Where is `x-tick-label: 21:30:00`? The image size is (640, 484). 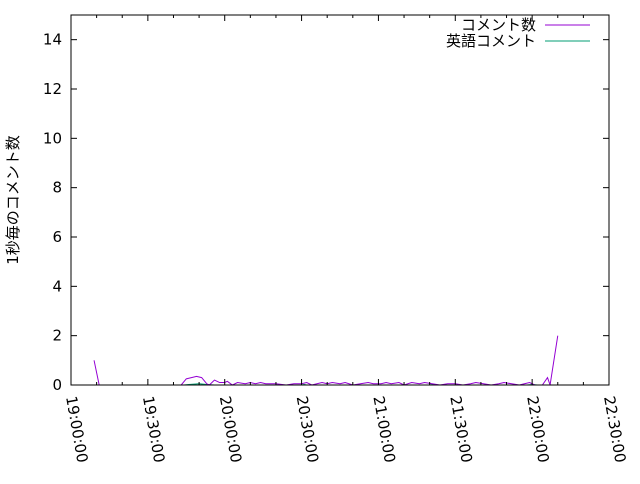 x-tick-label: 21:30:00 is located at coordinates (460, 429).